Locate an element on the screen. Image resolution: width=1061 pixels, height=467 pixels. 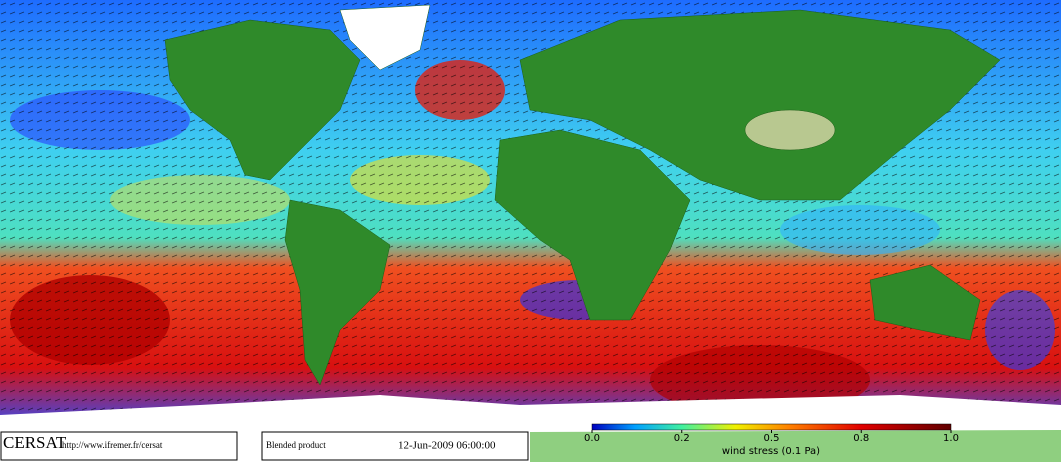
logo: CERSAT is located at coordinates (35, 442).